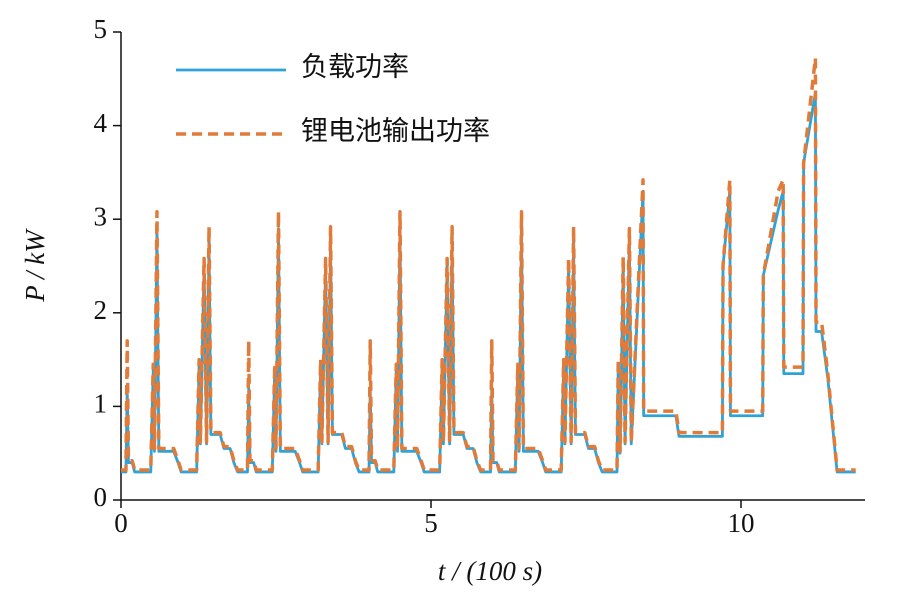 Image resolution: width=903 pixels, height=606 pixels. I want to click on x-tick-label: 5, so click(431, 523).